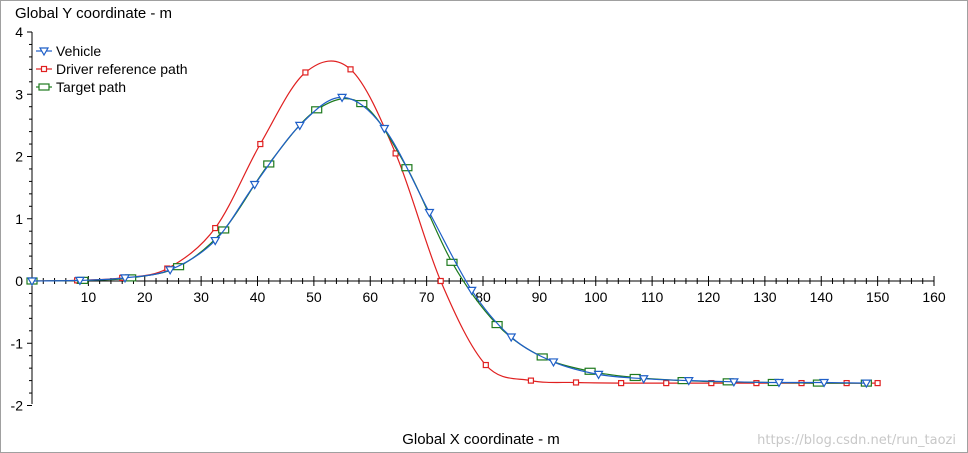  Describe the element at coordinates (93, 13) in the screenshot. I see `y-axis-label: Global Y coordinate - m` at that location.